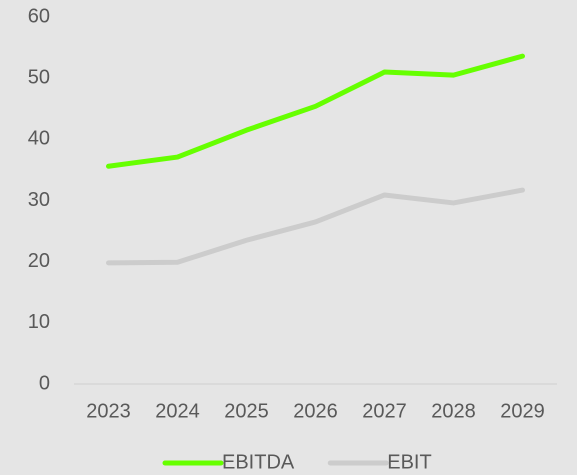 The width and height of the screenshot is (577, 475). I want to click on x-tick-label: 2028, so click(453, 411).